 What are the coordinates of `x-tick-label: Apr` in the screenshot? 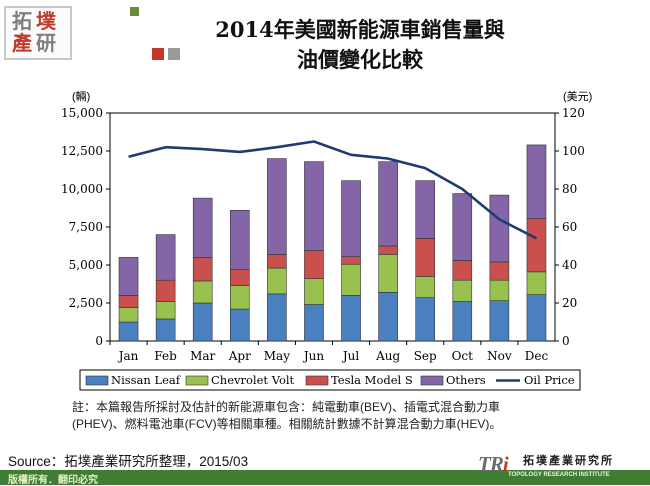 It's located at (239, 356).